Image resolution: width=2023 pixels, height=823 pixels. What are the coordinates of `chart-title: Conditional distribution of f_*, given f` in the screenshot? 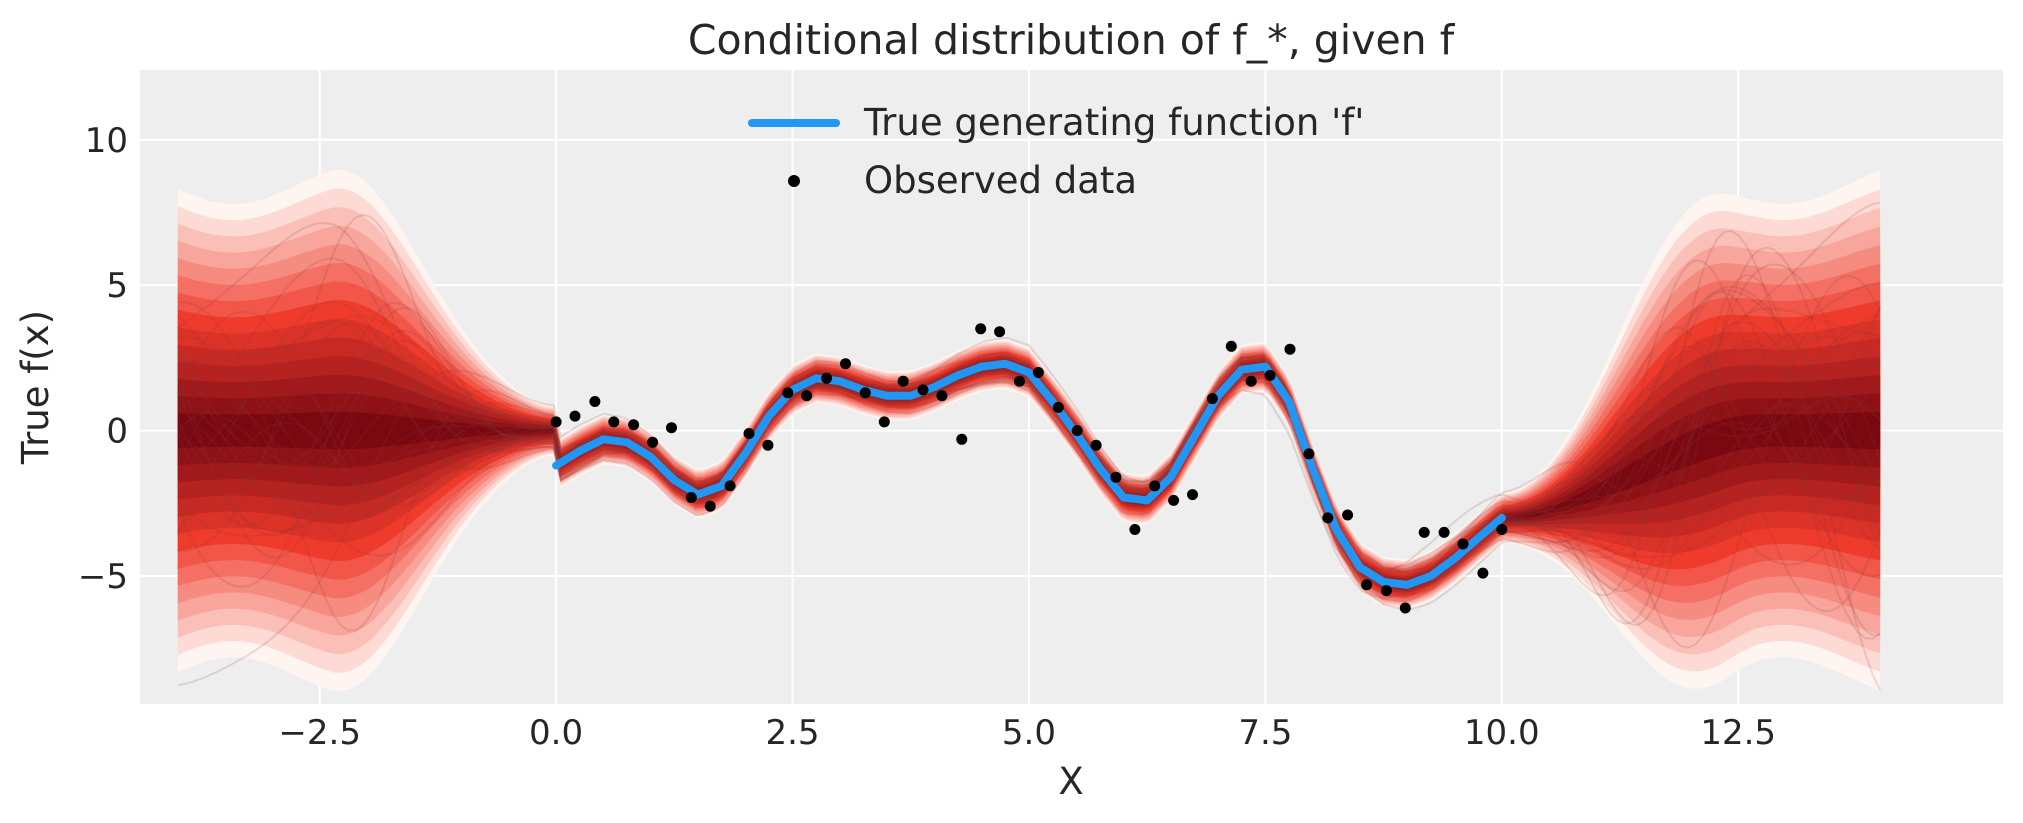 It's located at (1072, 40).